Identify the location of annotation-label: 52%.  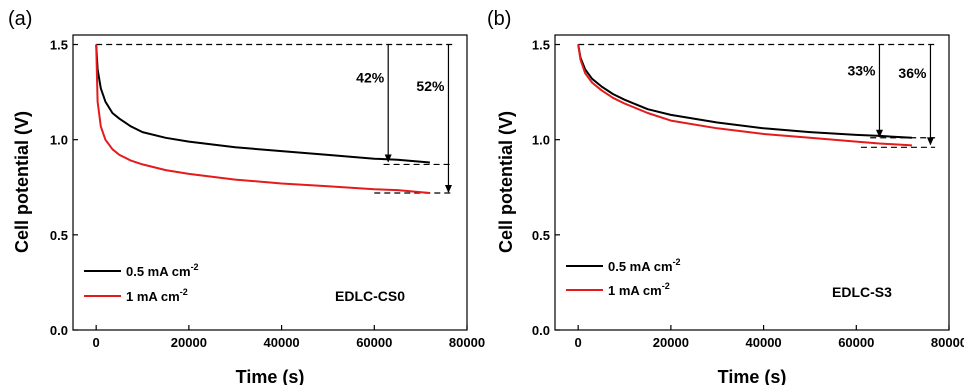
(430, 86).